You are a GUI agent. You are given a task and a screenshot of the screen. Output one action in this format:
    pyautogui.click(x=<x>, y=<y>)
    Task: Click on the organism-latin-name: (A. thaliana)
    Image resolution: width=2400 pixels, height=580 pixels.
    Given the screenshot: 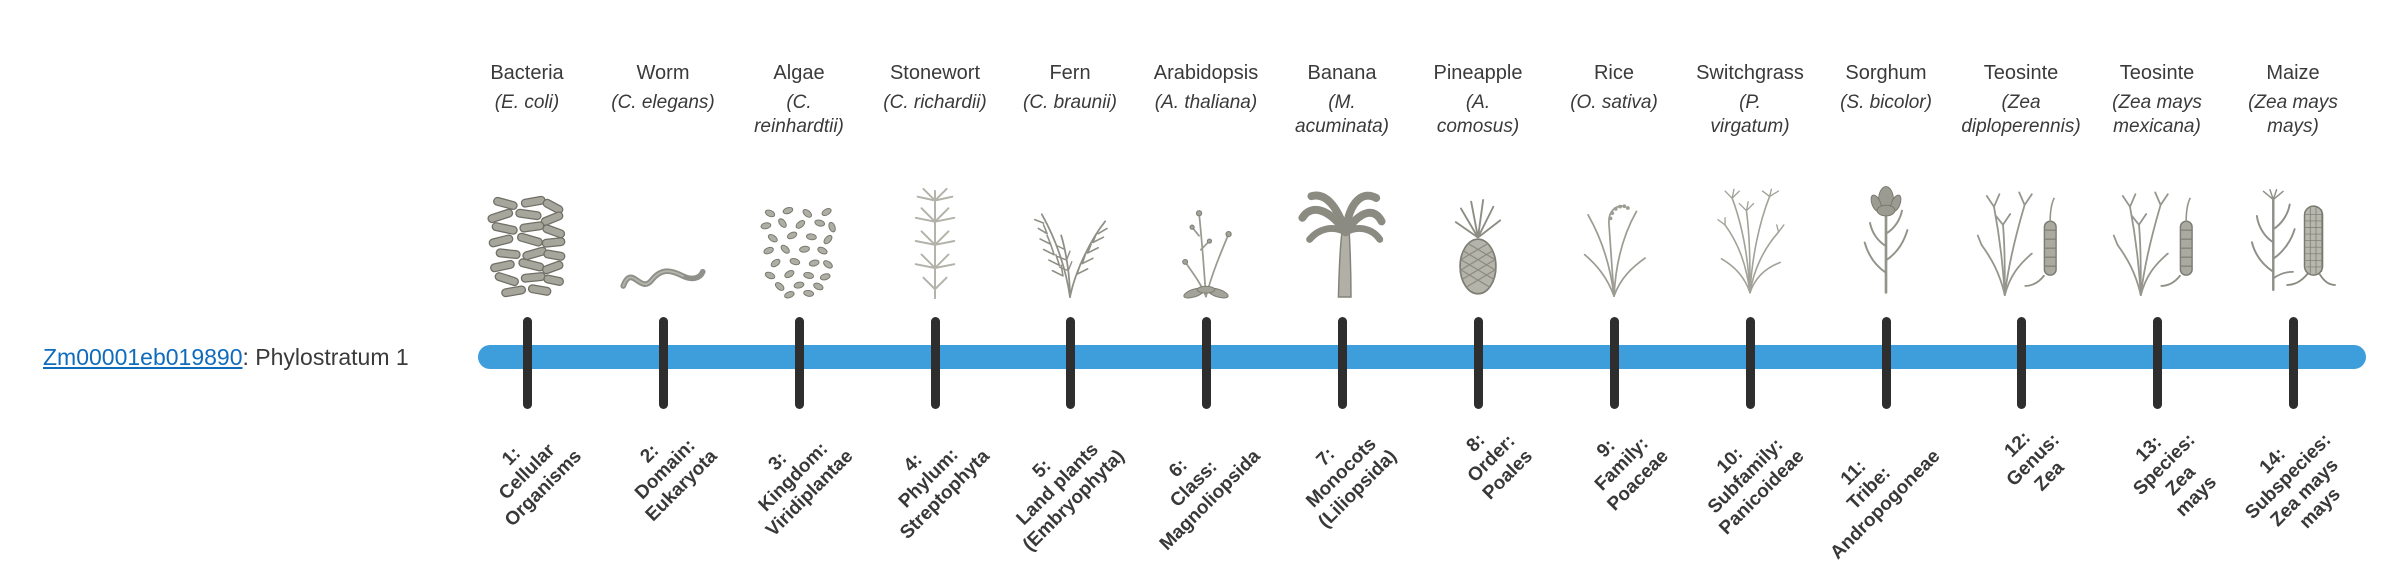 What is the action you would take?
    pyautogui.click(x=1206, y=102)
    